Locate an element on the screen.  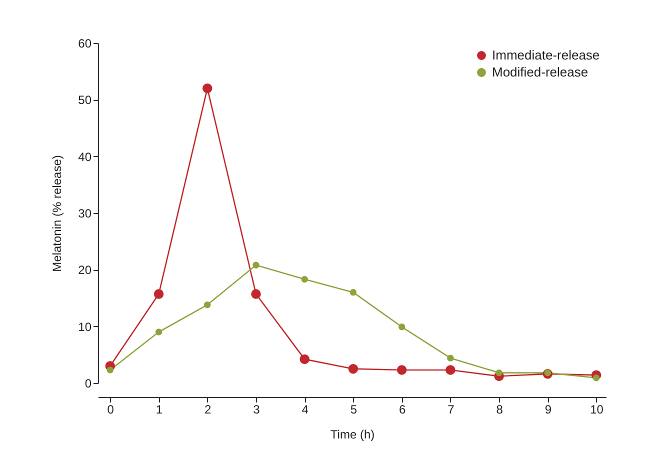
legend-label: Immediate-release is located at coordinates (546, 55).